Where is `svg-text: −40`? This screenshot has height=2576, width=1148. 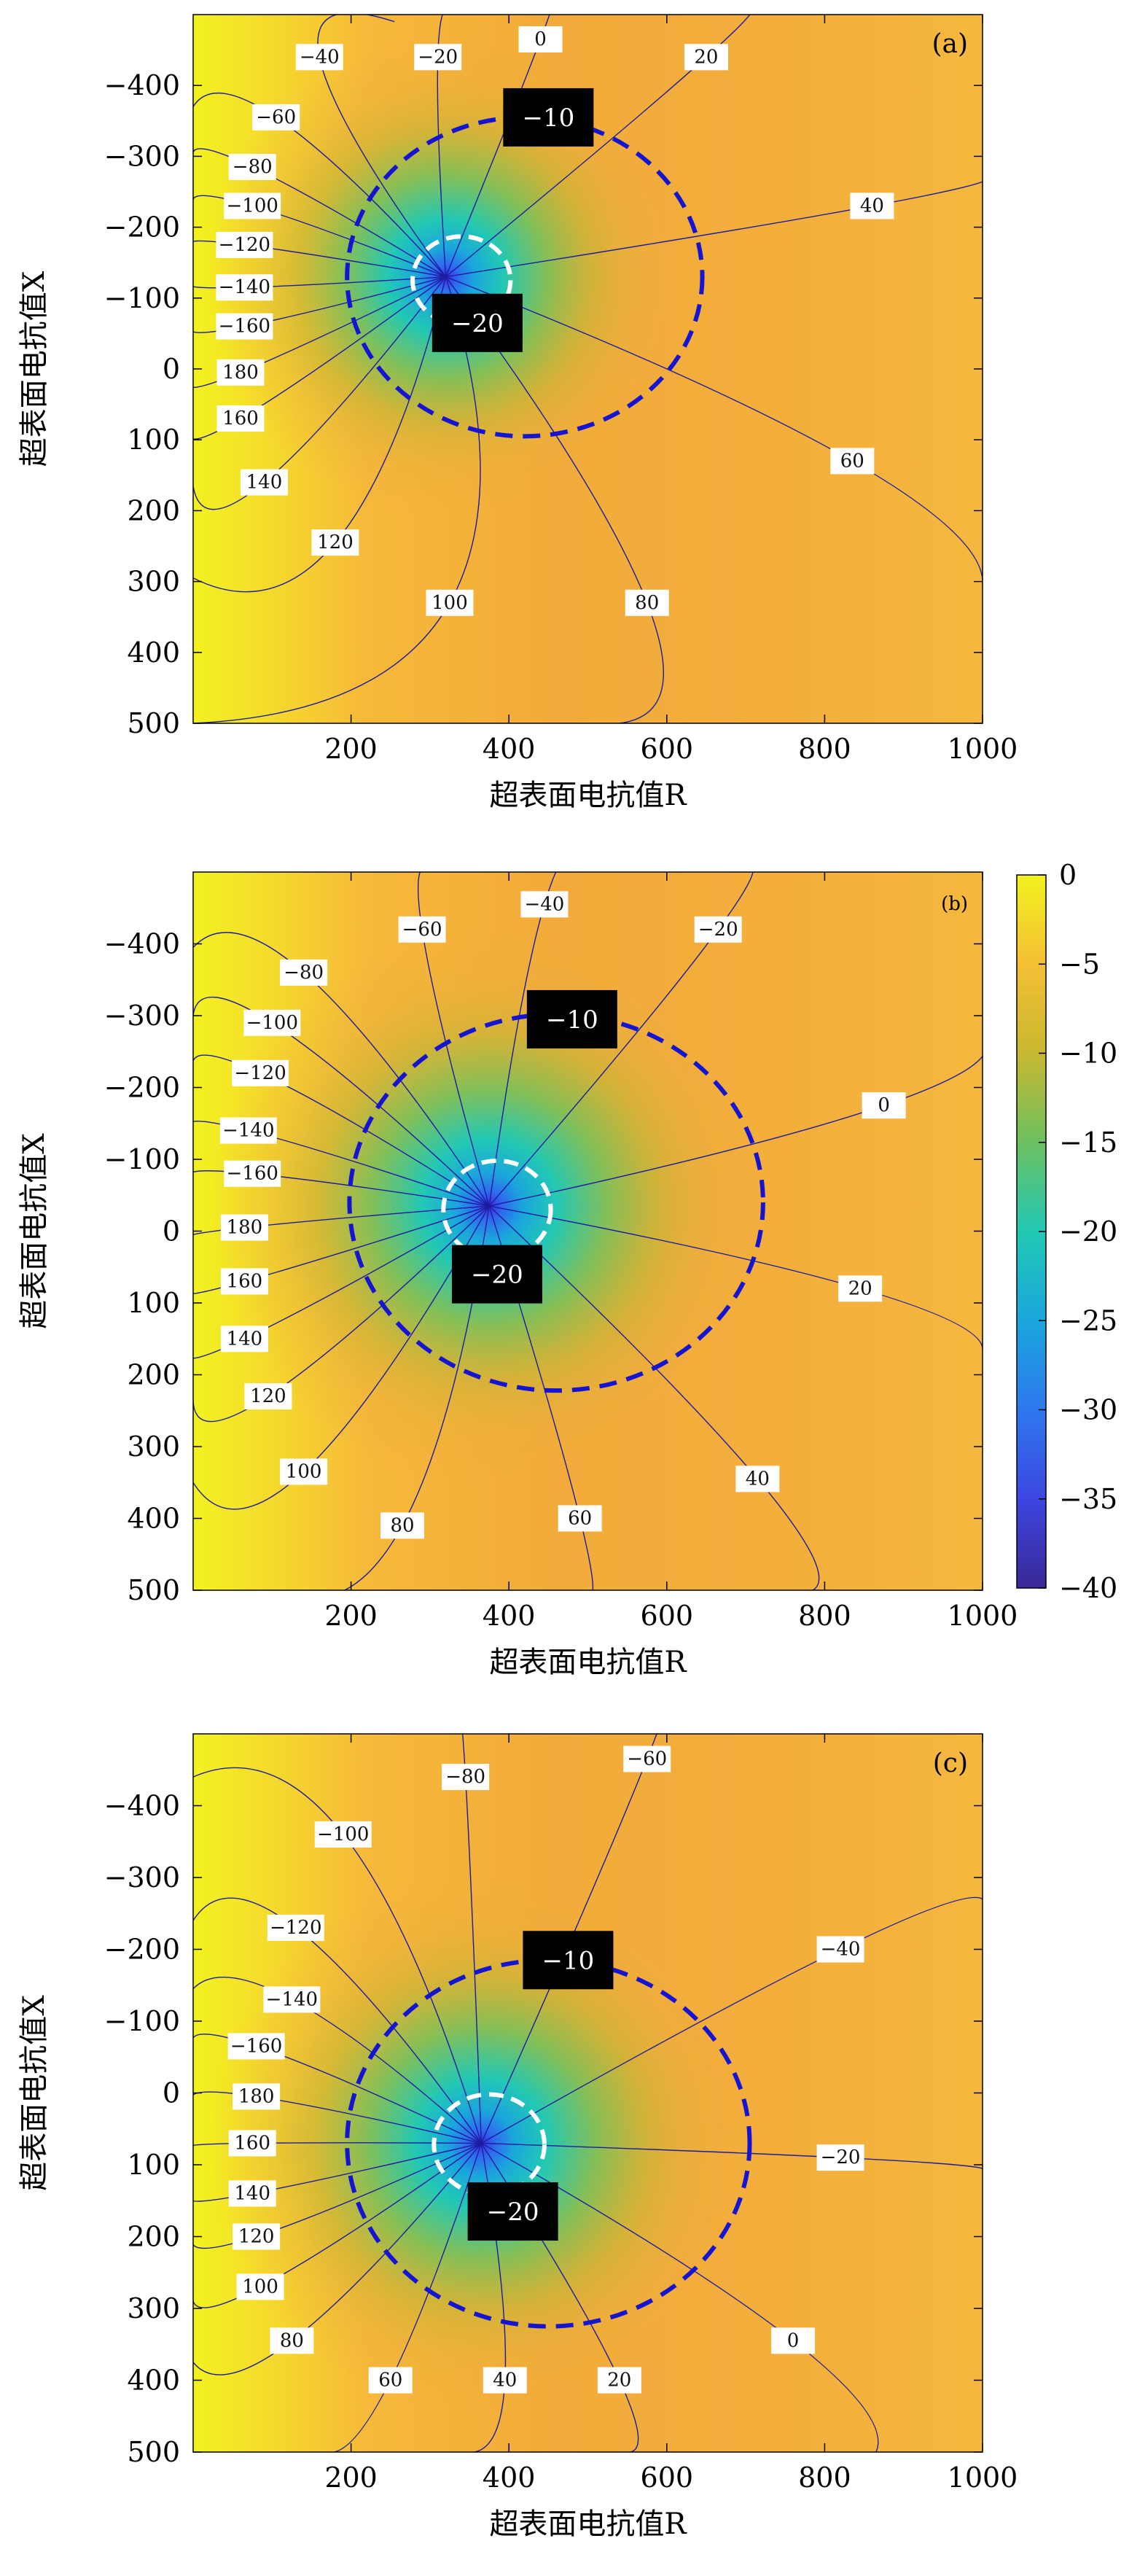 svg-text: −40 is located at coordinates (544, 904).